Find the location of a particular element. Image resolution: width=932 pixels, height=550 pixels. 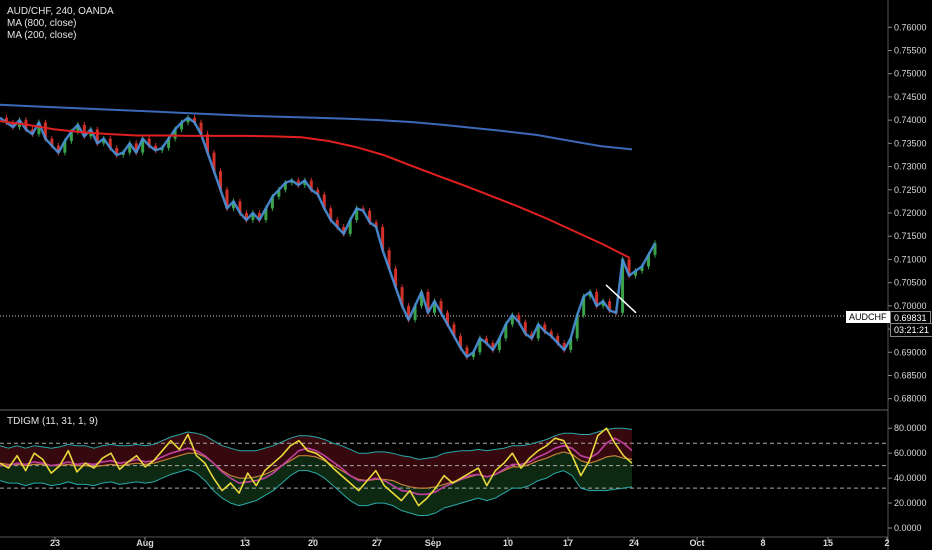

price-tick-label: 0.70500 is located at coordinates (910, 283).